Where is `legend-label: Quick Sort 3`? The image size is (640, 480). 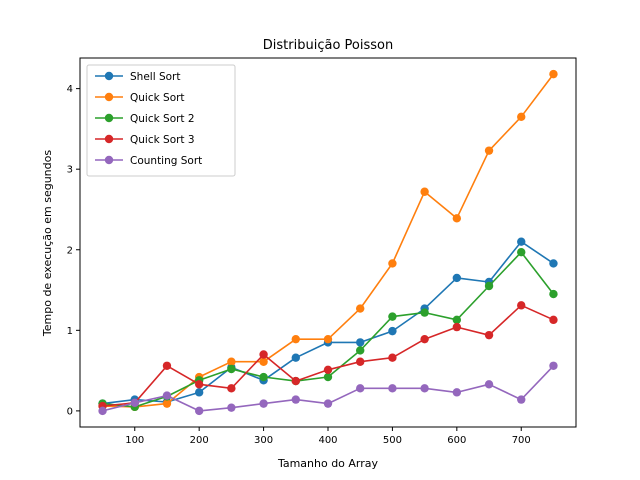
legend-label: Quick Sort 3 is located at coordinates (162, 140).